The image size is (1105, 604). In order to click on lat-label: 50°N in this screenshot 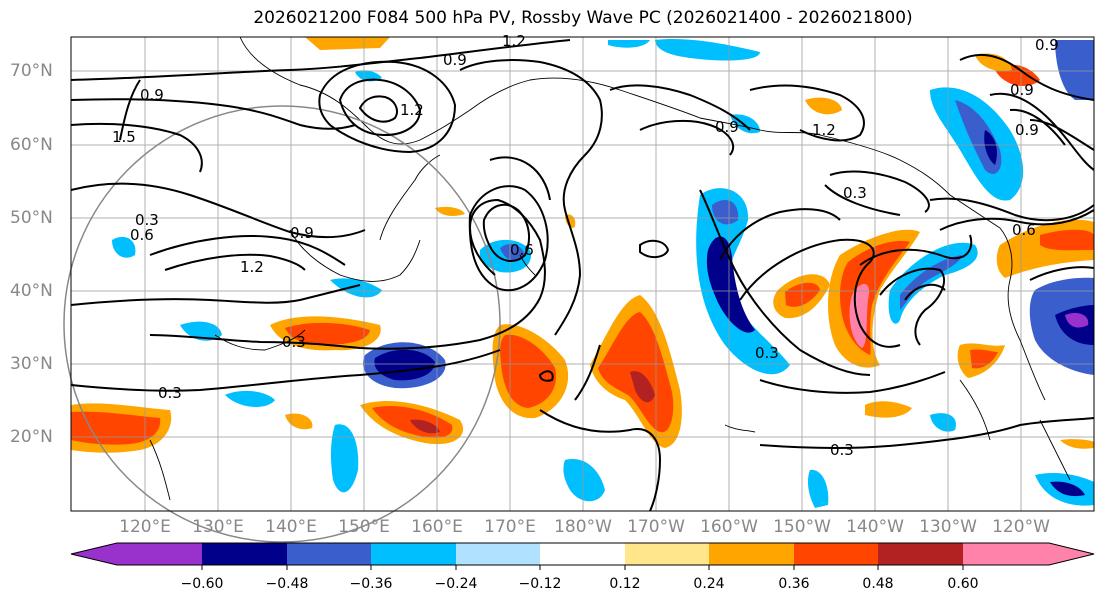, I will do `click(31, 218)`.